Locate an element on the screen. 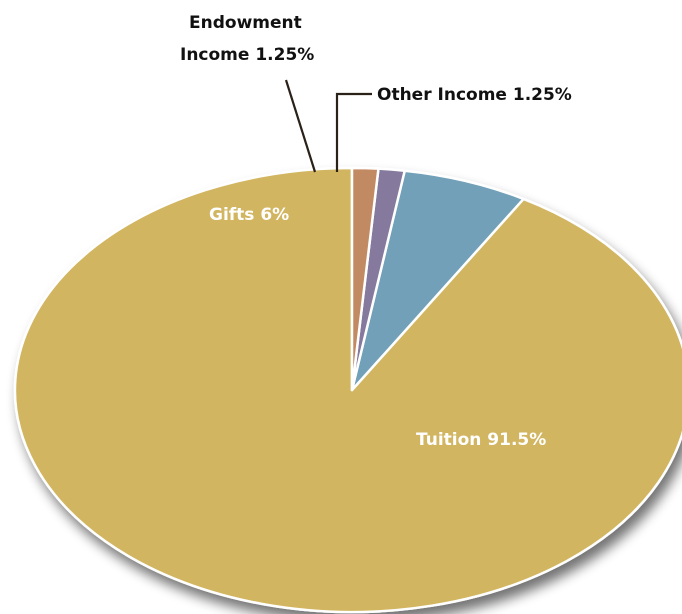 The width and height of the screenshot is (682, 614). endowment-leader-line is located at coordinates (300, 126).